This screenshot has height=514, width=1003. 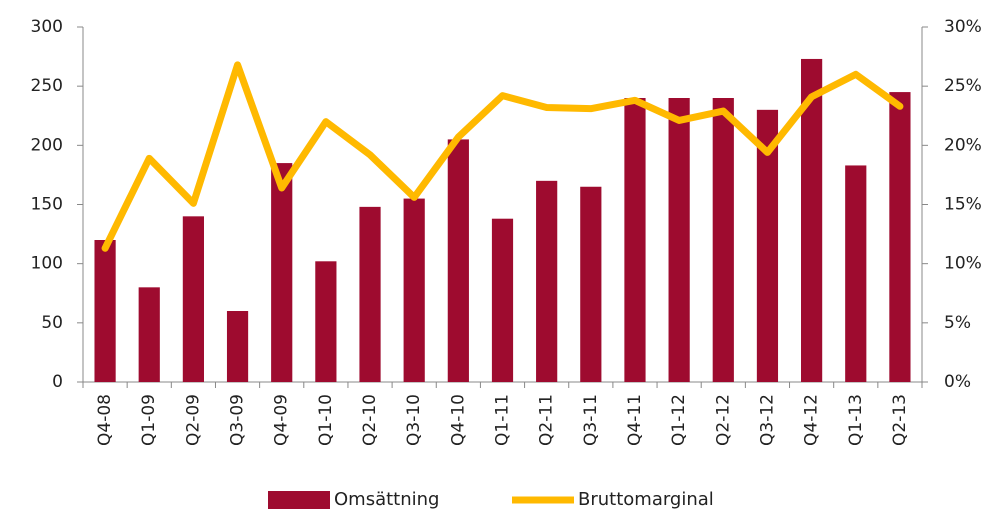 What do you see at coordinates (386, 499) in the screenshot?
I see `legend-label: Omsättning` at bounding box center [386, 499].